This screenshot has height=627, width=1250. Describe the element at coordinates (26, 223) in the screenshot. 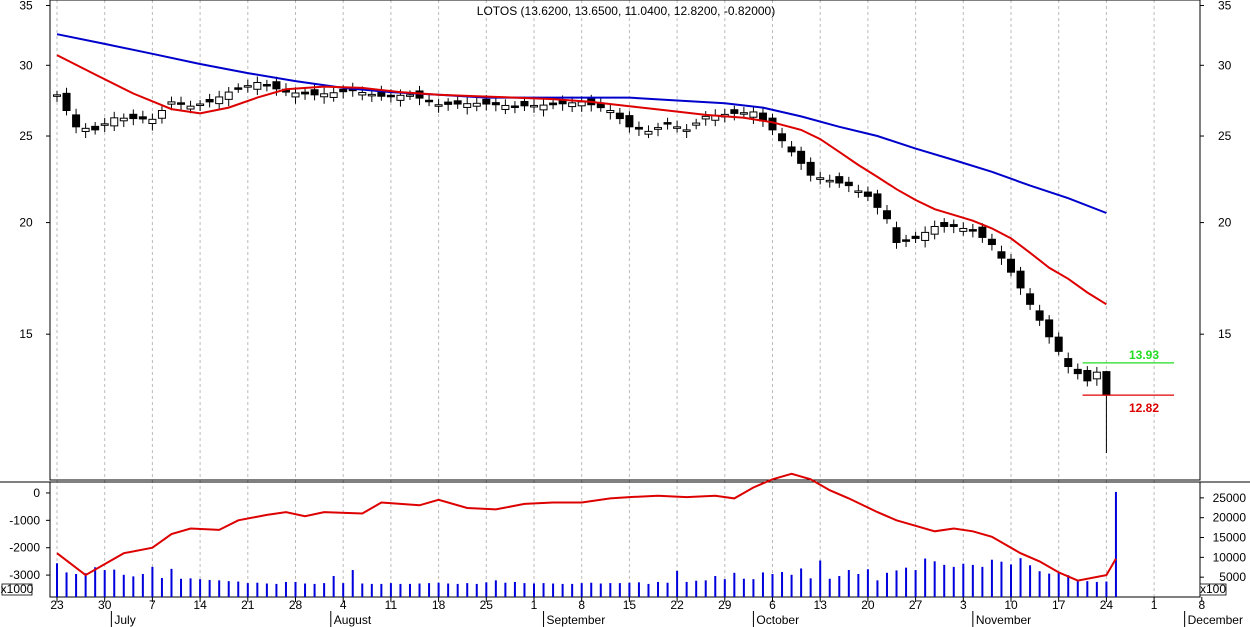

I see `price-tick-label-left: 20` at that location.